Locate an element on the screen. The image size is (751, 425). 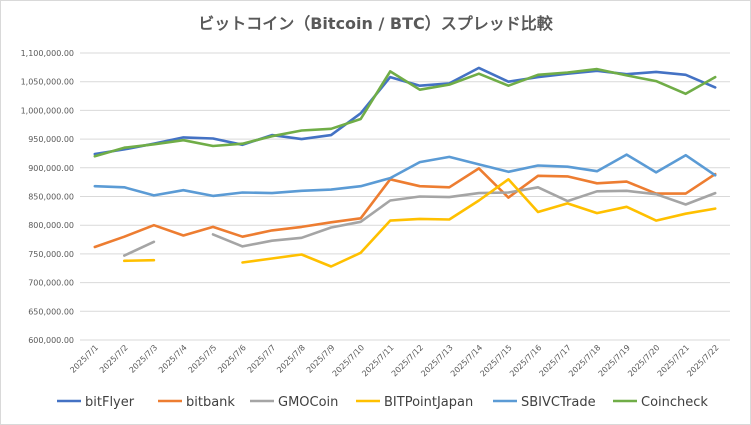
x-tick-label: 2025/7/4 is located at coordinates (173, 359).